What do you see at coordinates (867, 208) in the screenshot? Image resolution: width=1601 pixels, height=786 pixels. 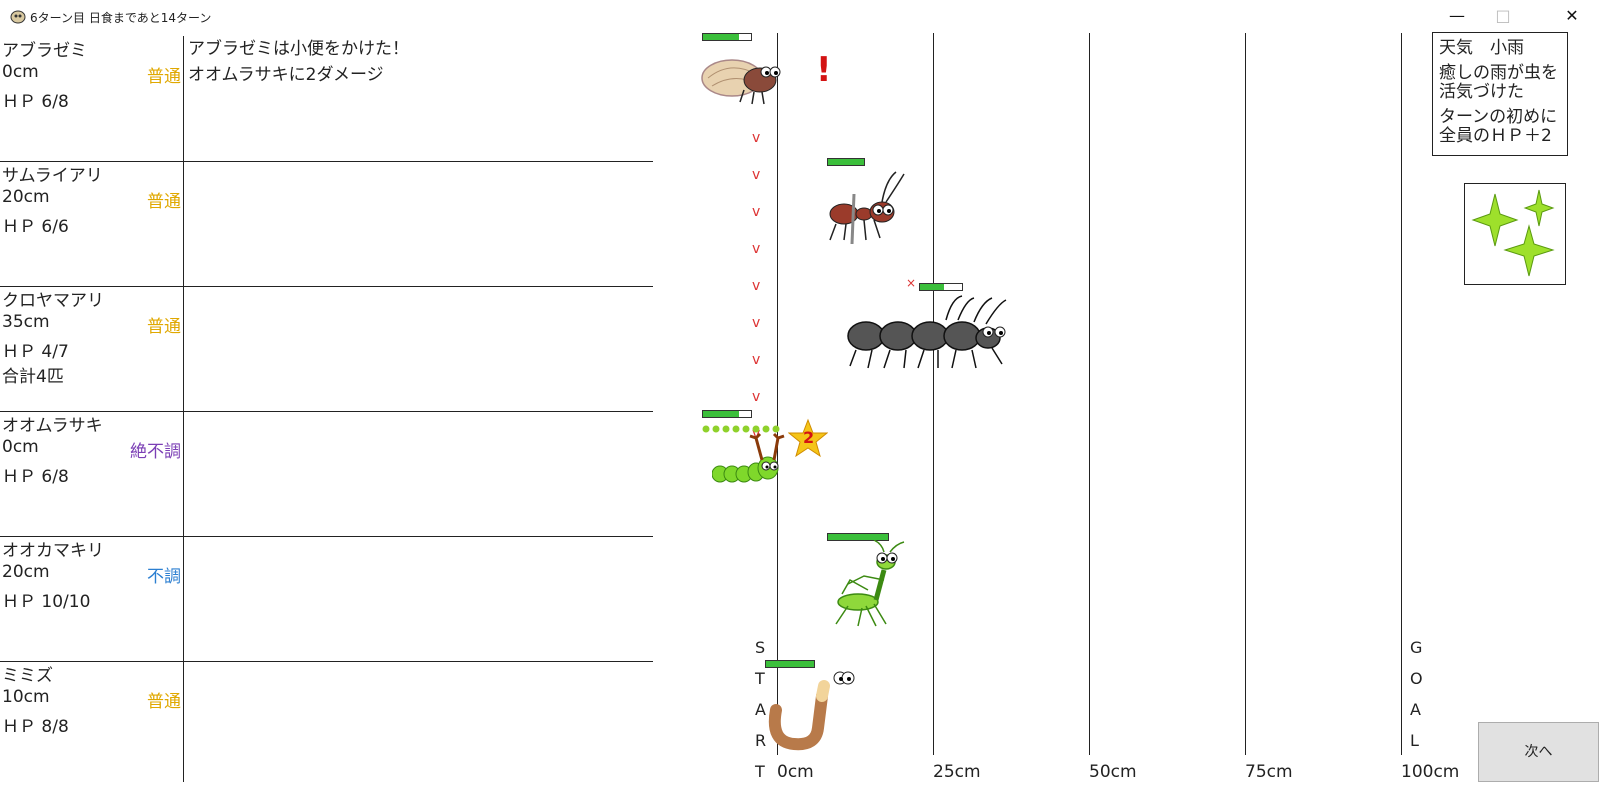 I see `samurai-ant-sprite` at bounding box center [867, 208].